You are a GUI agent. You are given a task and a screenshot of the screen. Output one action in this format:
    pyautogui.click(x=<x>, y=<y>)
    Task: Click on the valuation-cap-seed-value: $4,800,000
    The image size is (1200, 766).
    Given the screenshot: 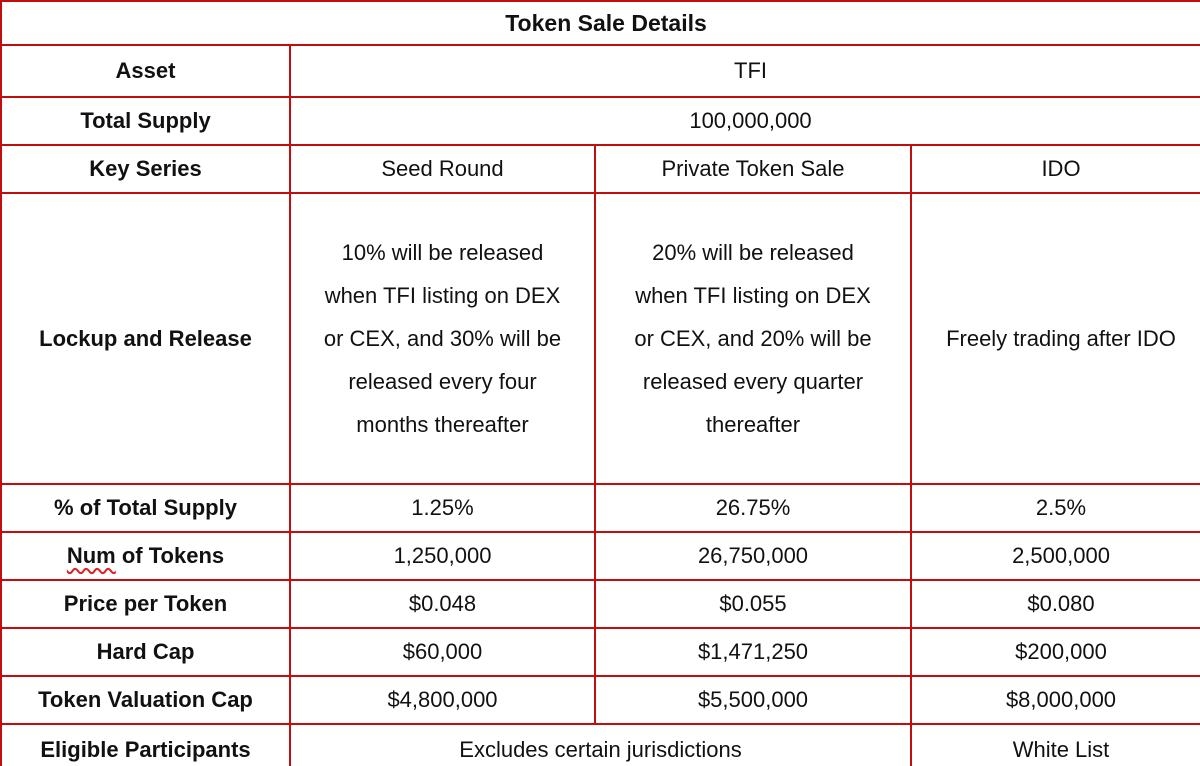 What is the action you would take?
    pyautogui.click(x=443, y=701)
    